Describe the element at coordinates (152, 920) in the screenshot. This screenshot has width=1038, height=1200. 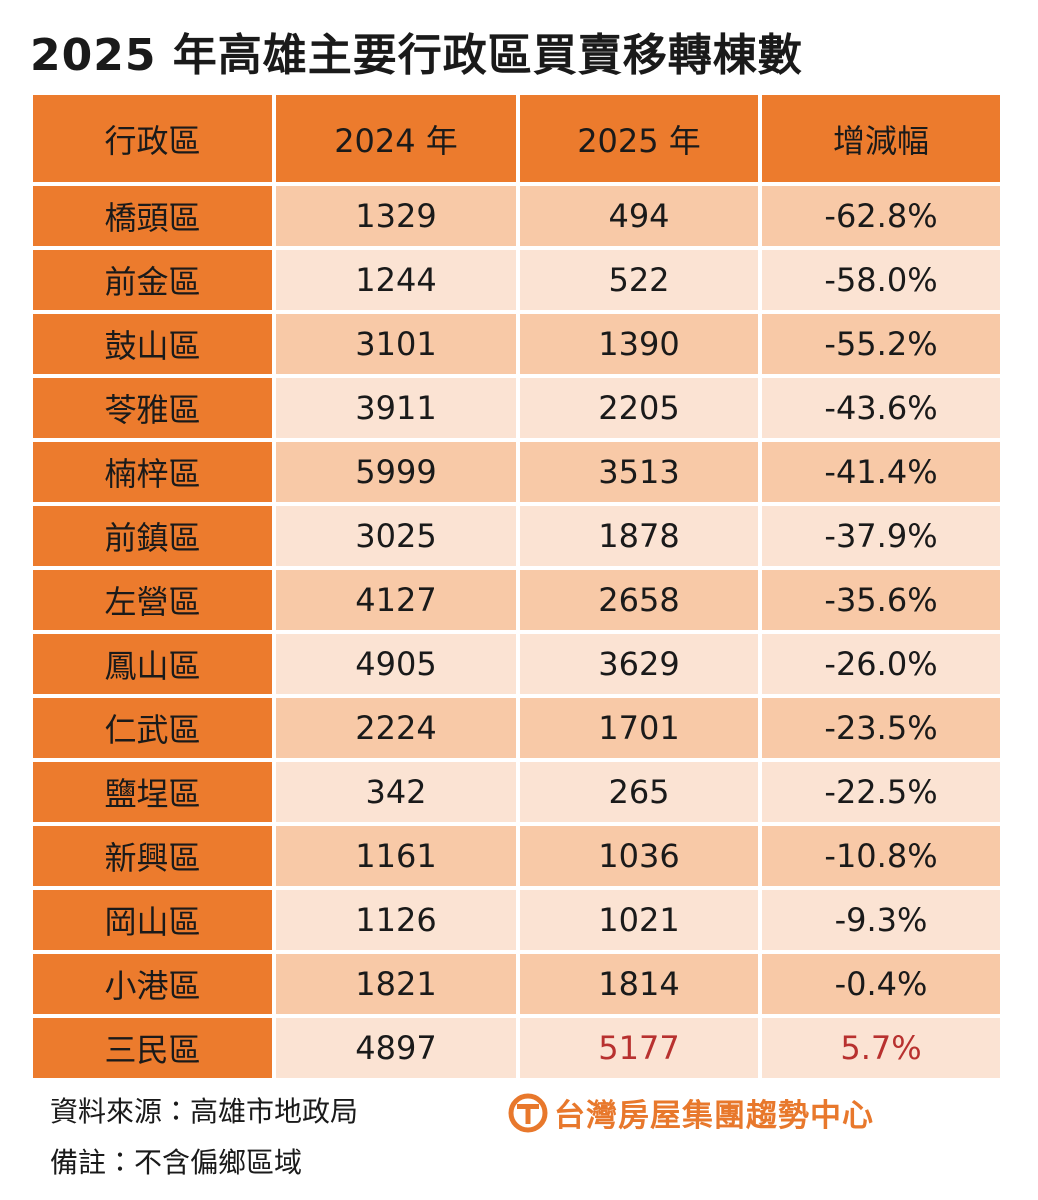
I see `district-cell: 岡山區` at that location.